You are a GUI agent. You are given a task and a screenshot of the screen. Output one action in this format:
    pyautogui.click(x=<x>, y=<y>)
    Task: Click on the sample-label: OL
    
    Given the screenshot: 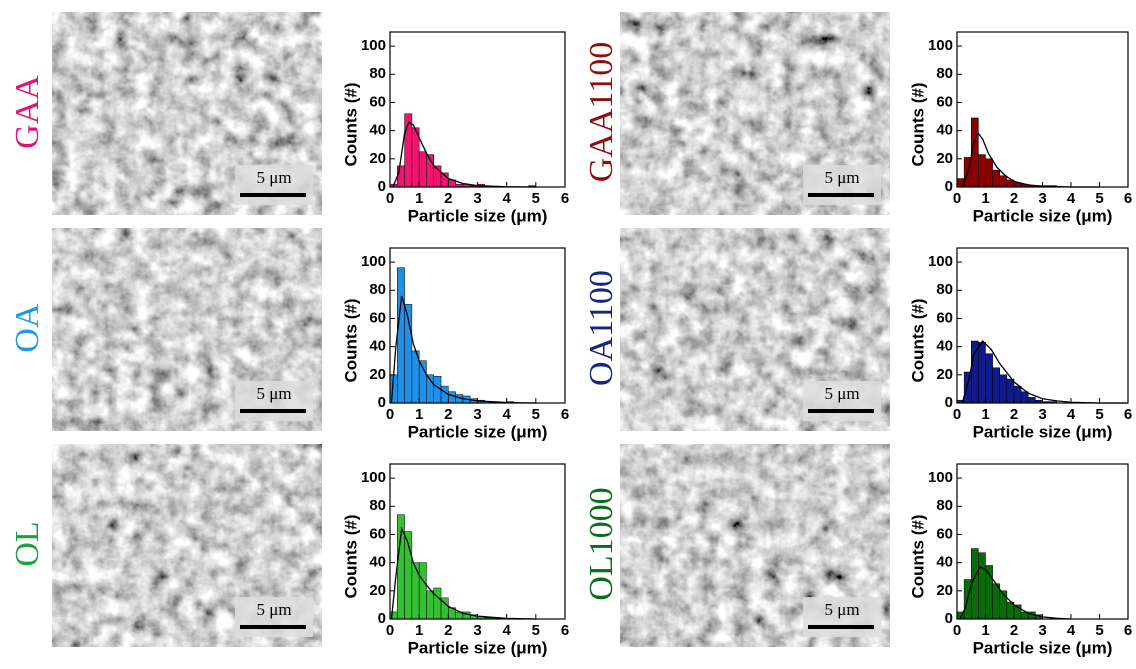 What is the action you would take?
    pyautogui.click(x=27, y=543)
    